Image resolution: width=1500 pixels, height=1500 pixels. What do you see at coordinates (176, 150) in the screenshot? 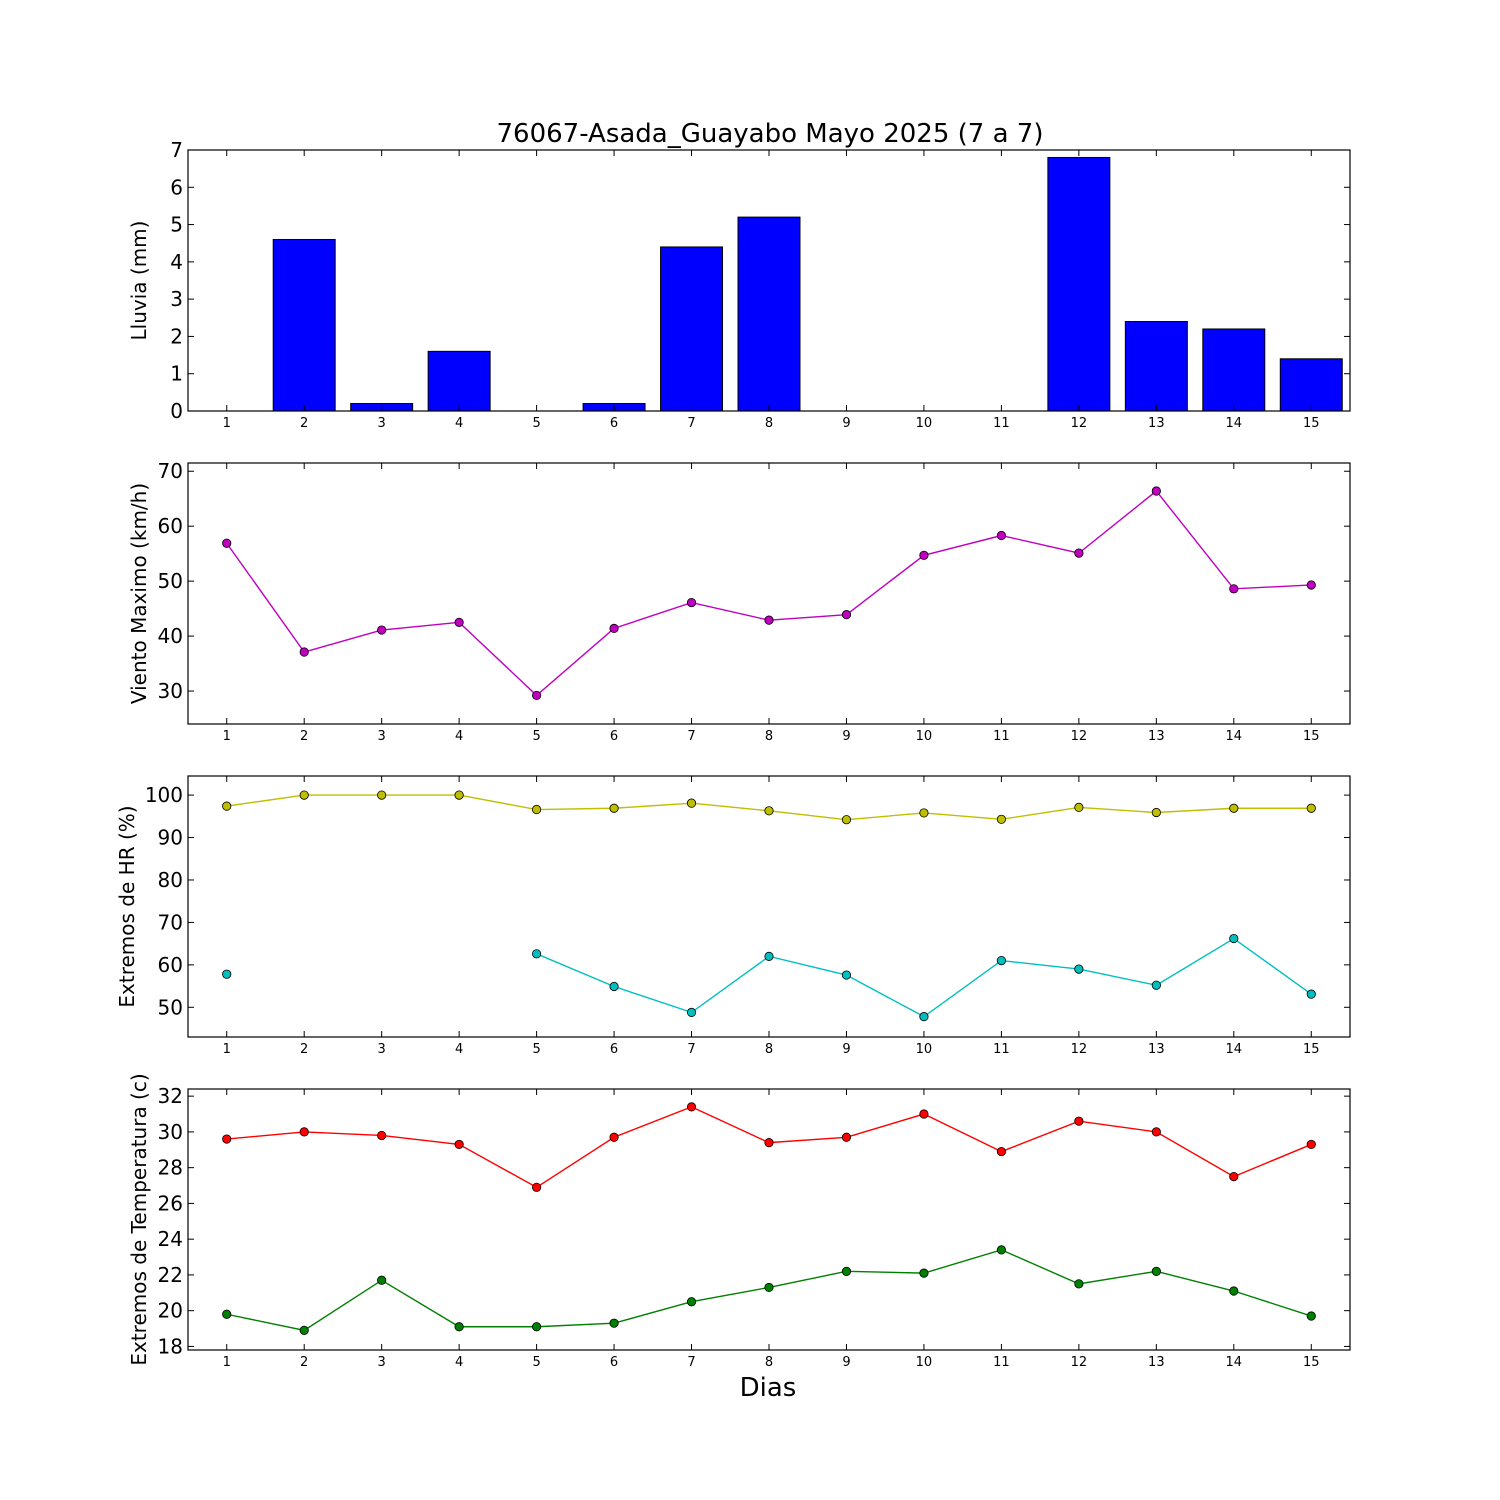
I see `y-tick-label: 7` at bounding box center [176, 150].